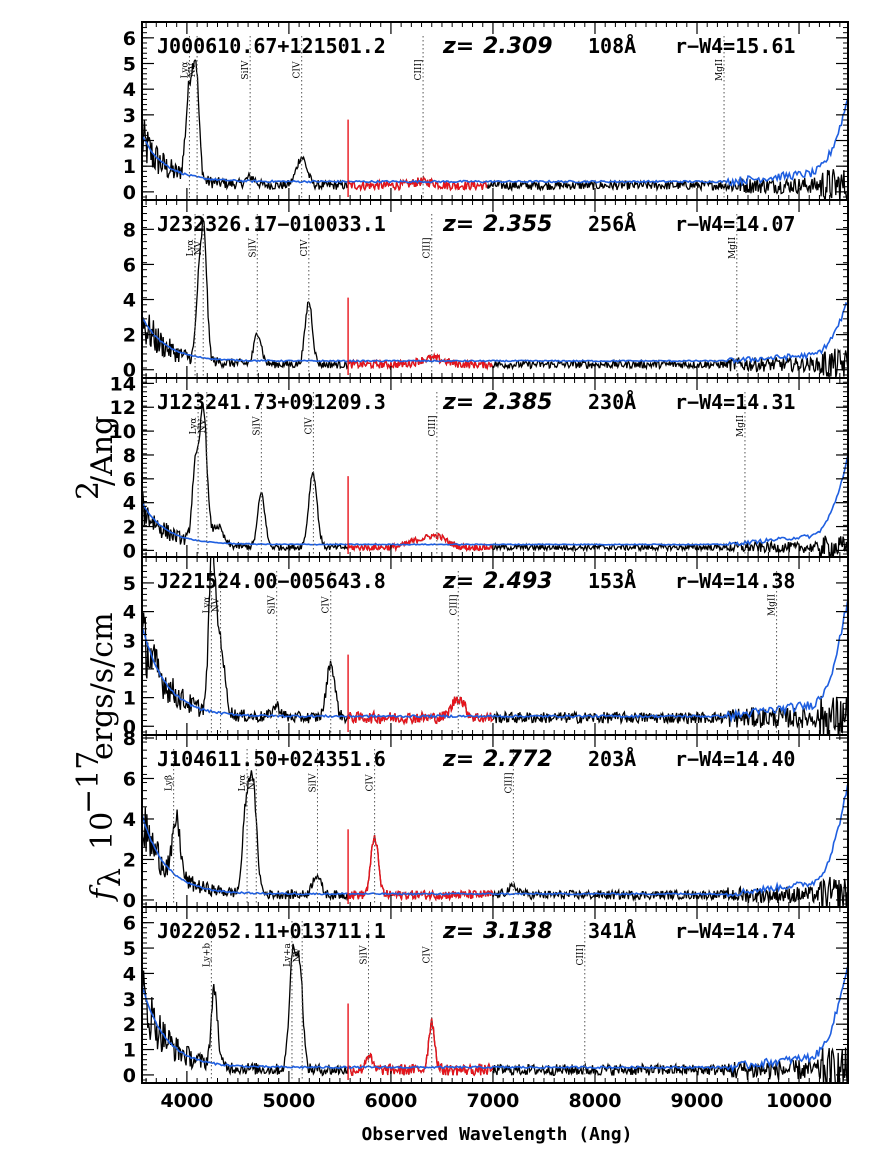 This screenshot has width=872, height=1176. Describe the element at coordinates (612, 224) in the screenshot. I see `equivalent-width-label: 256Å` at that location.